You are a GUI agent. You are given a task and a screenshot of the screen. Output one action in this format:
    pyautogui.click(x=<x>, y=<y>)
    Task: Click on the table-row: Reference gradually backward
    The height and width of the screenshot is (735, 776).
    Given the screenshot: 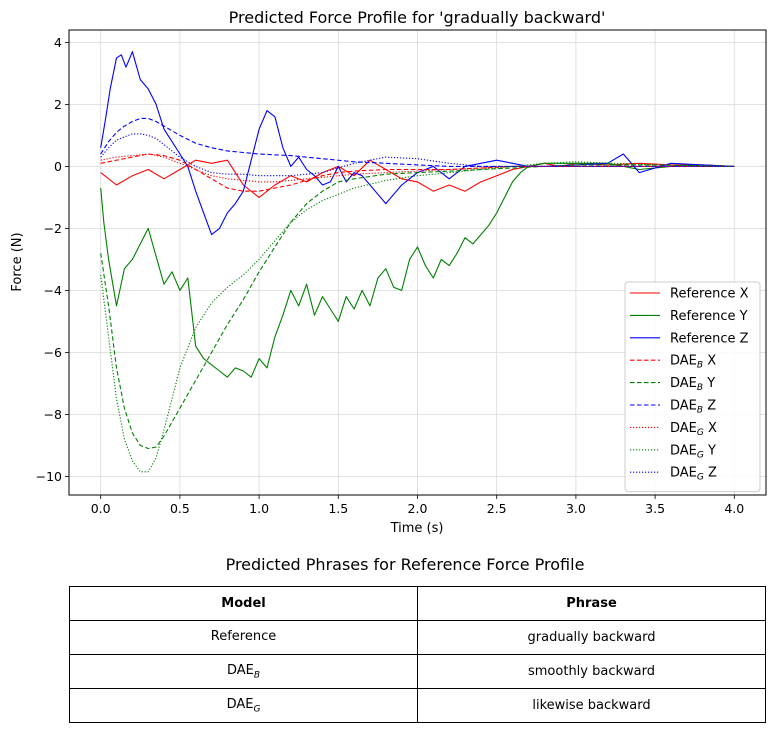 What is the action you would take?
    pyautogui.click(x=417, y=637)
    